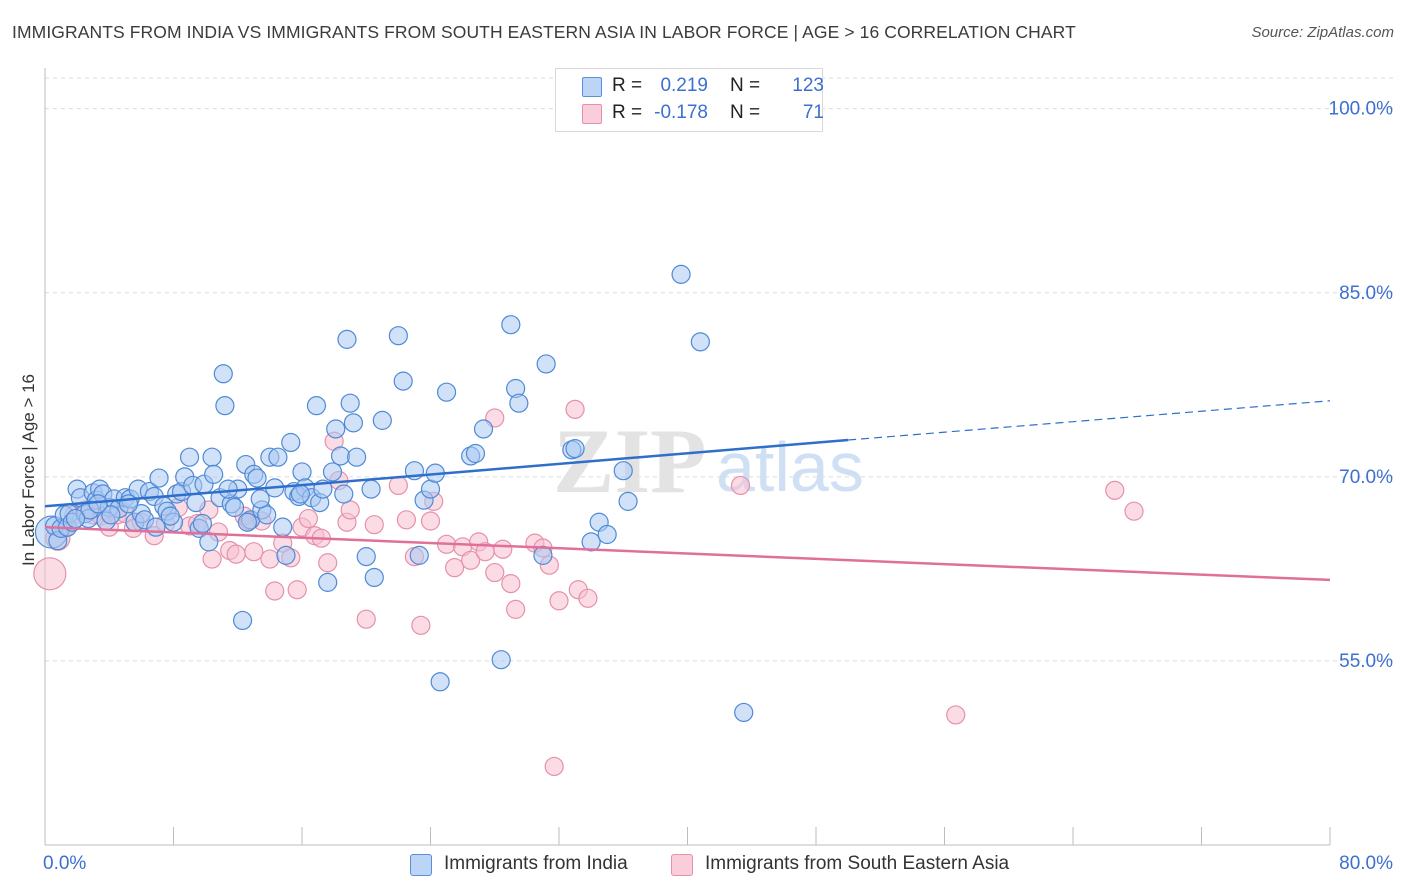  What do you see at coordinates (684, 85) in the screenshot?
I see `r-value-india: 0.219` at bounding box center [684, 85].